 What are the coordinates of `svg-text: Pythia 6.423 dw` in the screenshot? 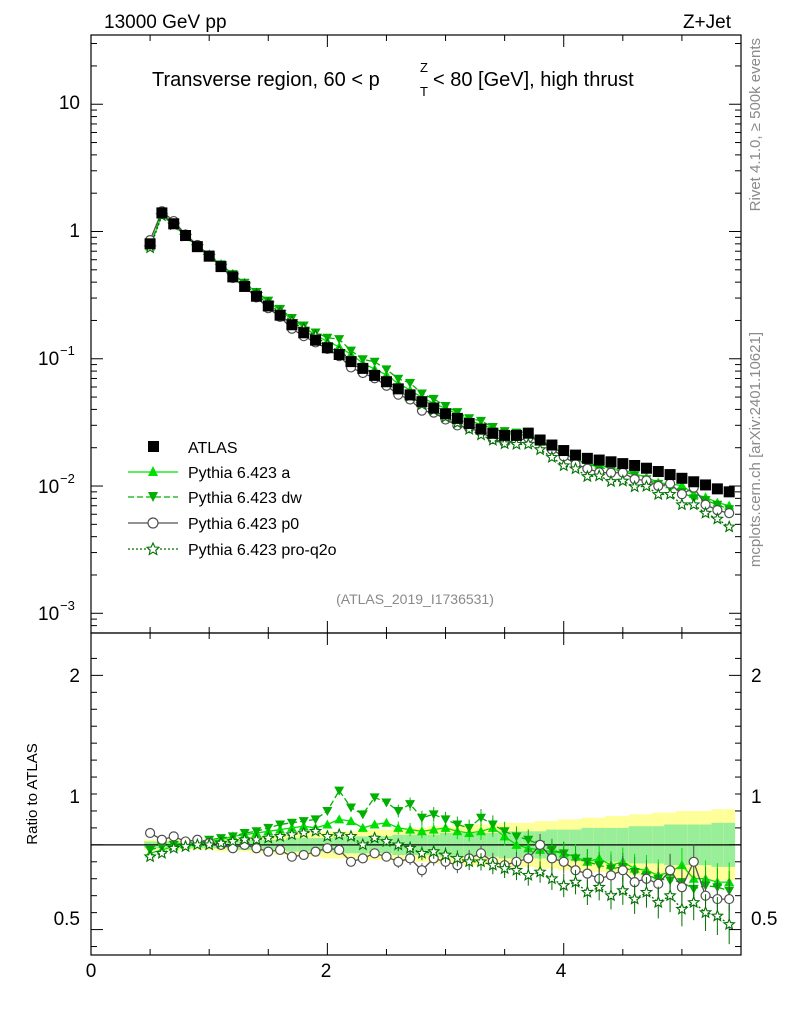 It's located at (245, 498).